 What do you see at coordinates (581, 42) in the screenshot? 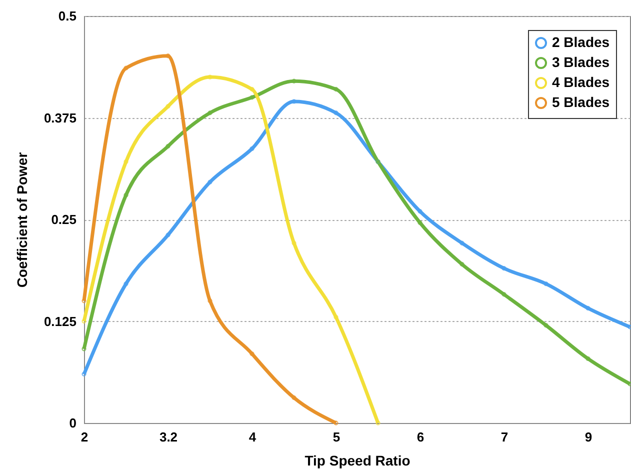
I see `legend-label: 2 Blades` at bounding box center [581, 42].